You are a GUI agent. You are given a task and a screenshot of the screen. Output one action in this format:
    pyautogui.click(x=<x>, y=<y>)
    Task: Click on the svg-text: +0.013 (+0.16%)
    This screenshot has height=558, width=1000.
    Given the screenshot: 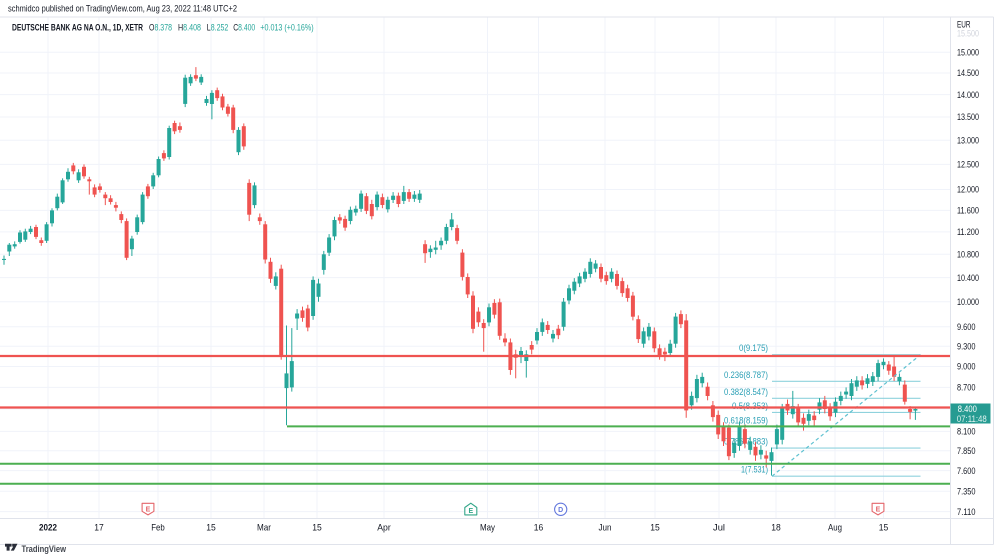 What is the action you would take?
    pyautogui.click(x=286, y=28)
    